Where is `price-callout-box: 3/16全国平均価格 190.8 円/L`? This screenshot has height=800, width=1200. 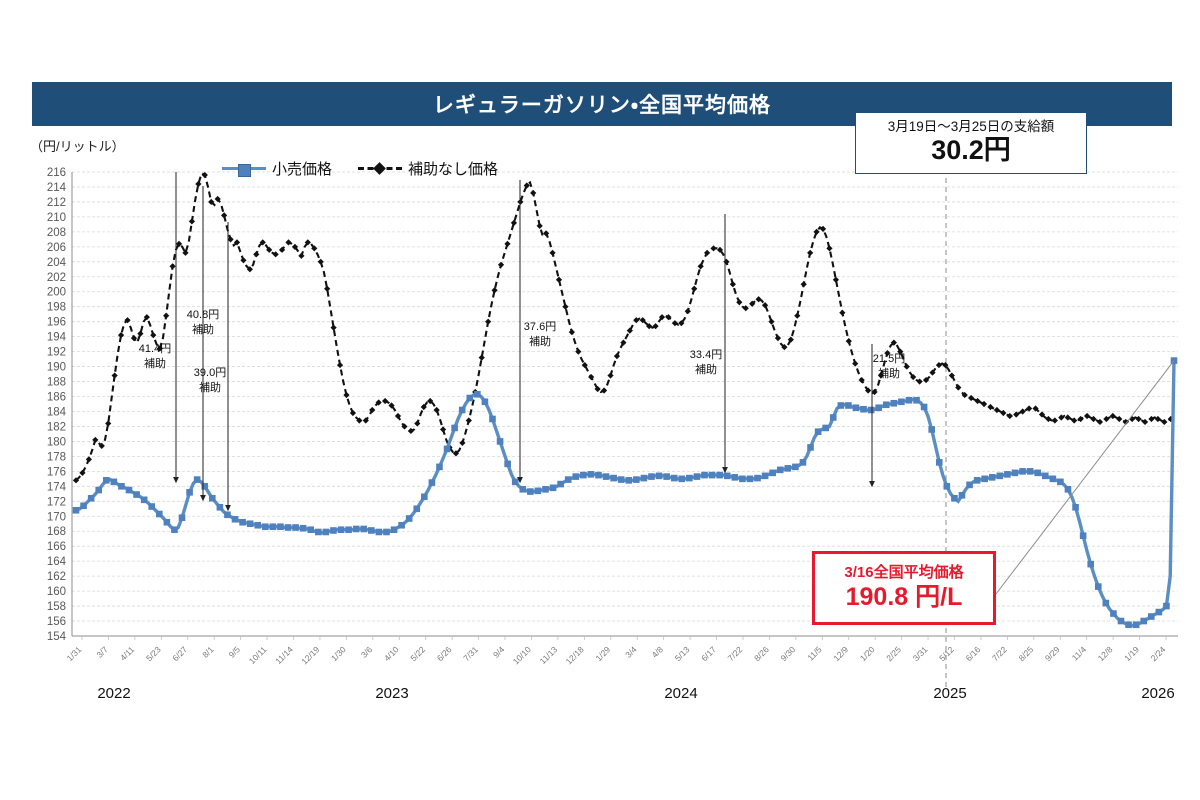
price-callout-box: 3/16全国平均価格 190.8 円/L is located at coordinates (904, 588).